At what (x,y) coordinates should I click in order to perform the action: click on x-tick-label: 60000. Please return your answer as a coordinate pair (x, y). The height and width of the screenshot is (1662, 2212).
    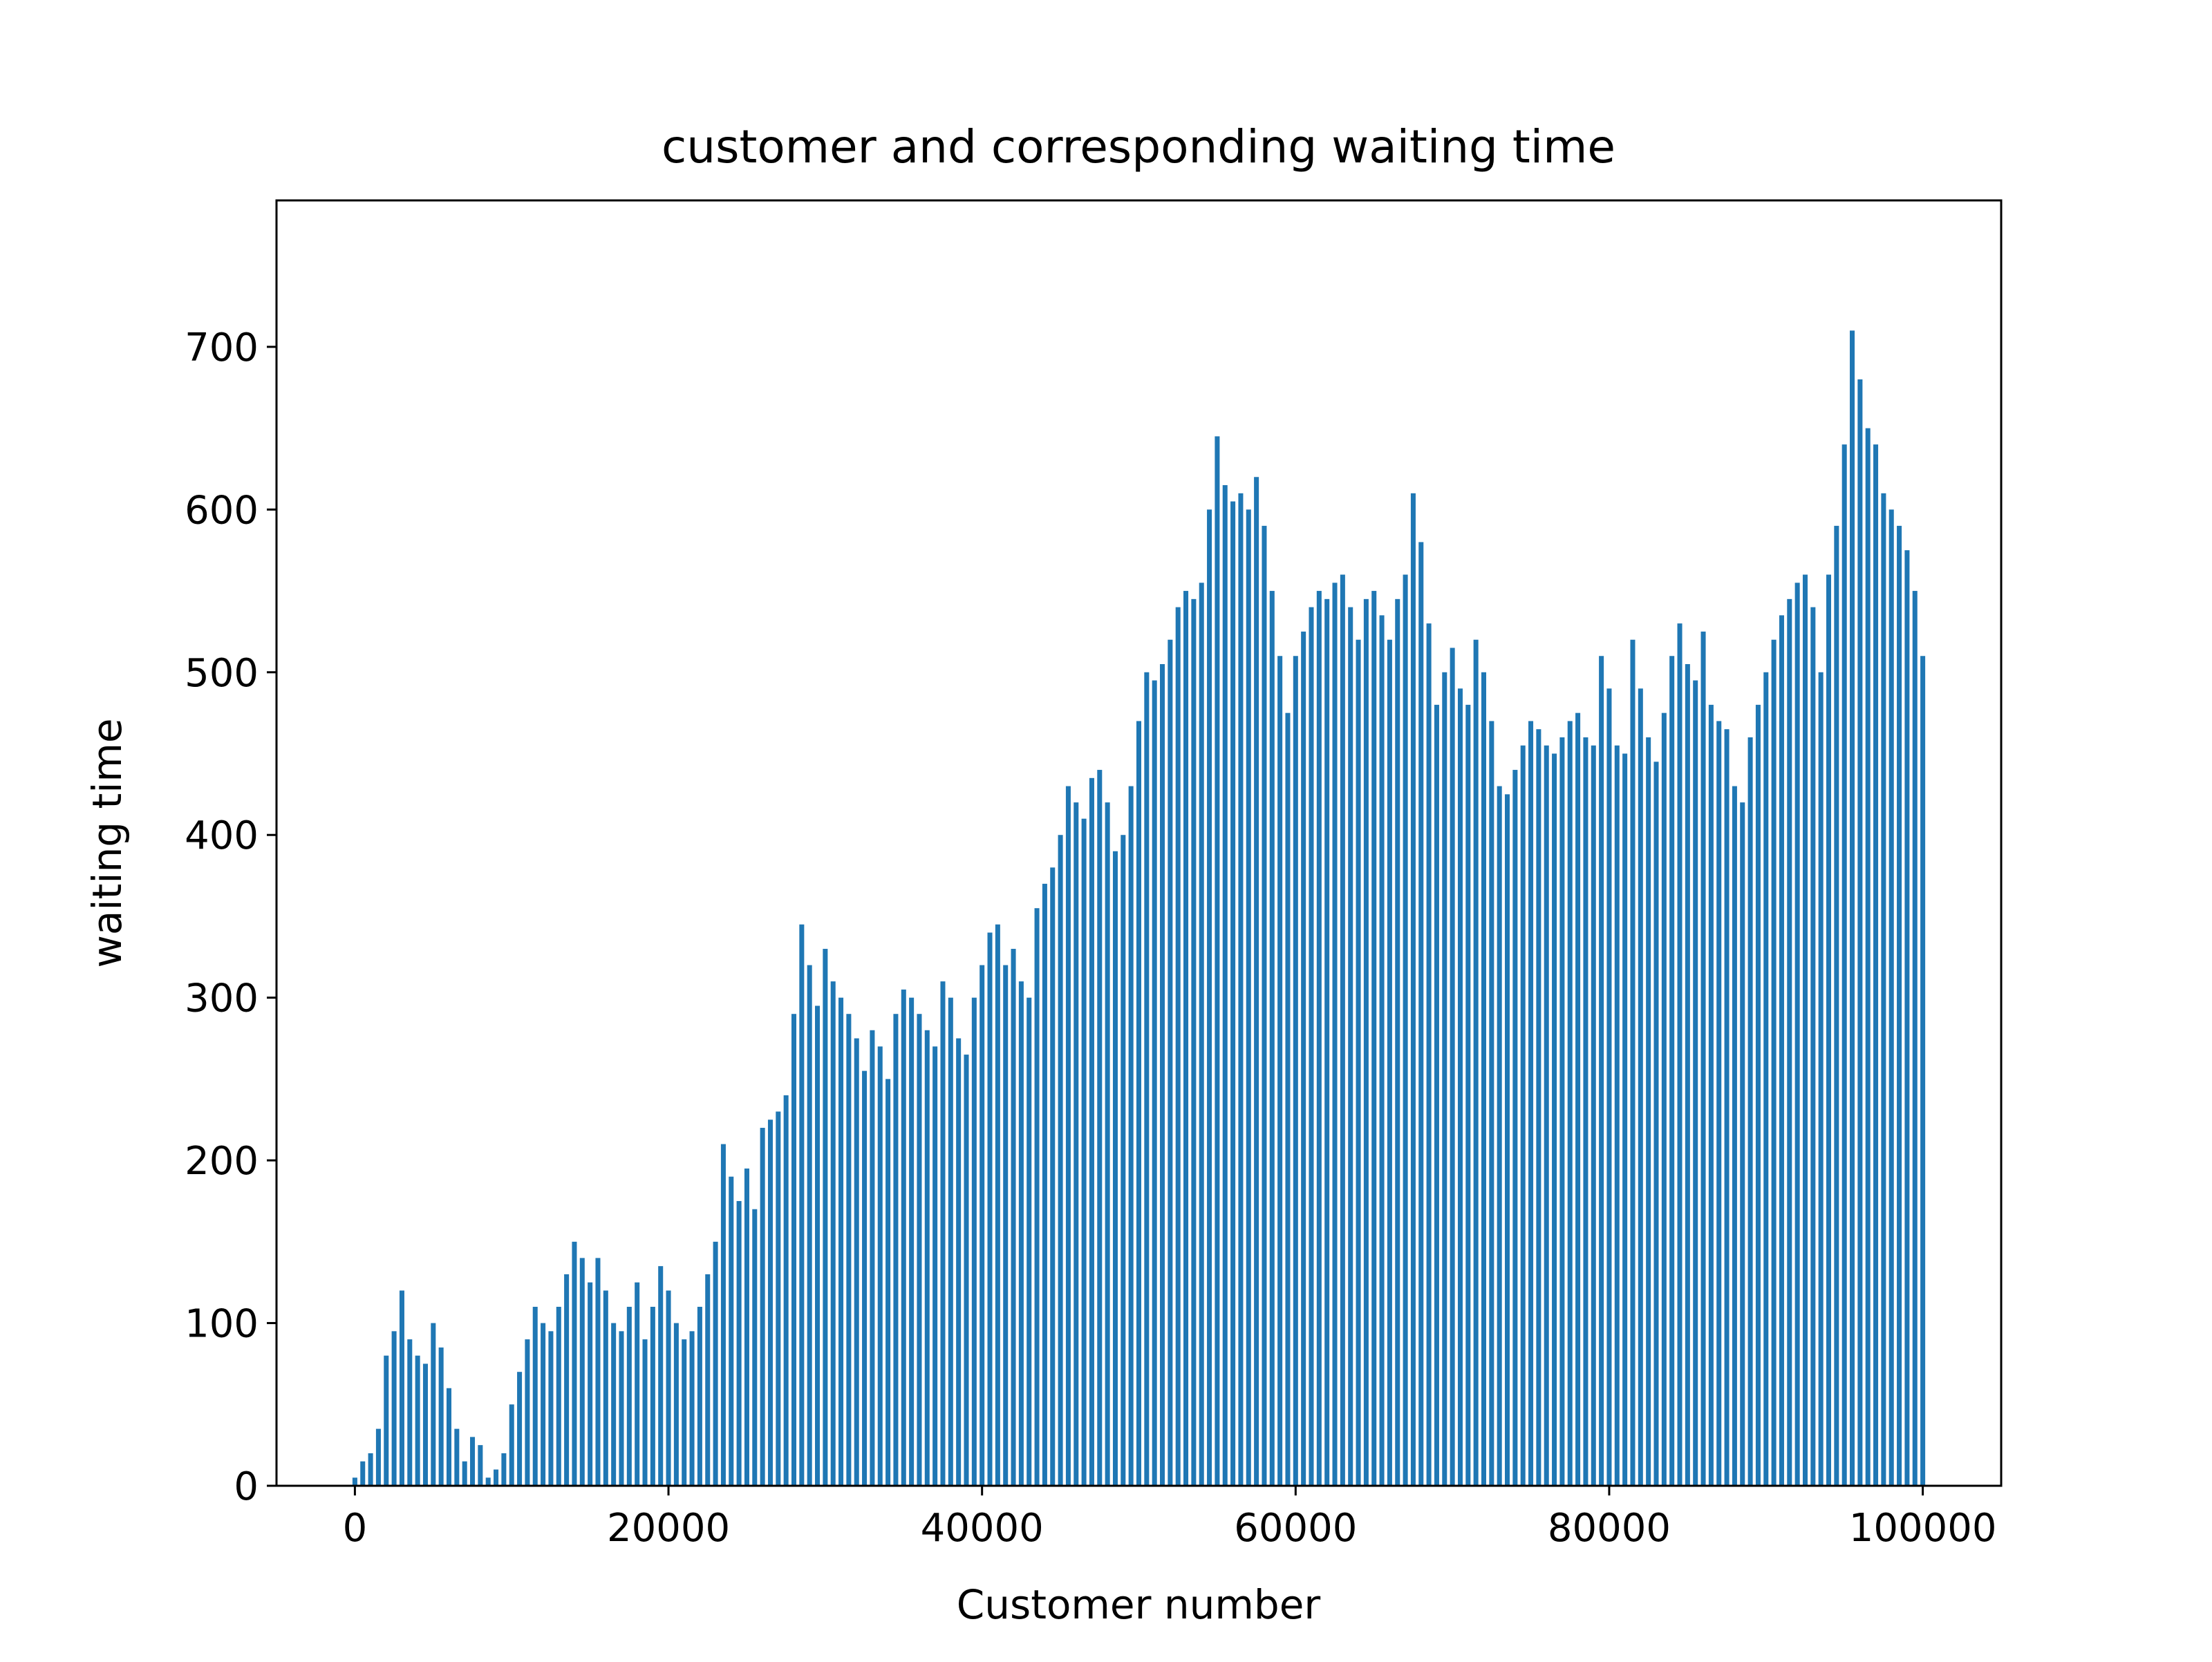
    Looking at the image, I should click on (1295, 1528).